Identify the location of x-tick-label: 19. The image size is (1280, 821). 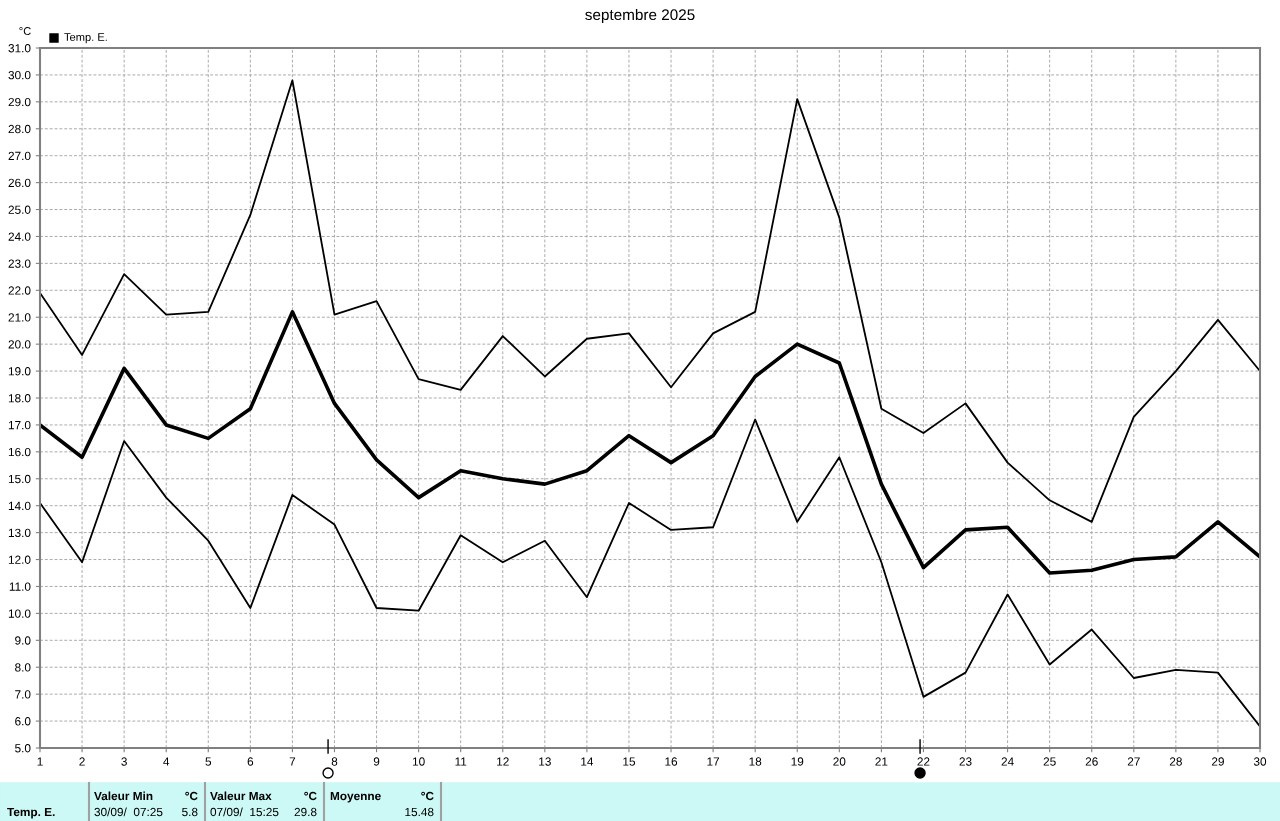
(797, 761).